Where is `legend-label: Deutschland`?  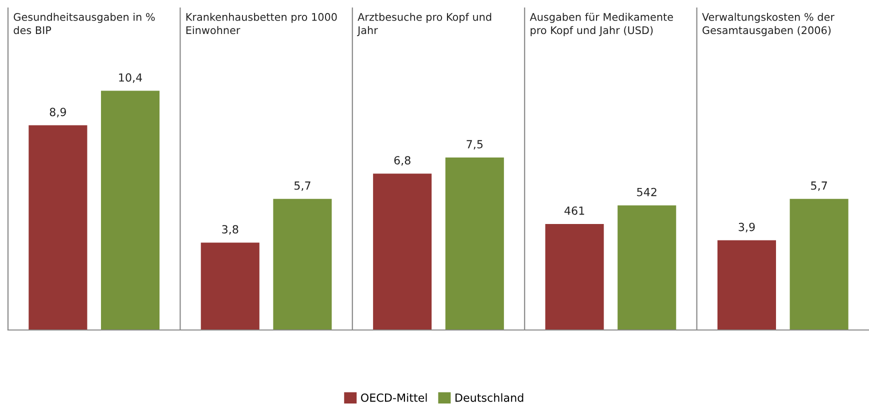 legend-label: Deutschland is located at coordinates (490, 397).